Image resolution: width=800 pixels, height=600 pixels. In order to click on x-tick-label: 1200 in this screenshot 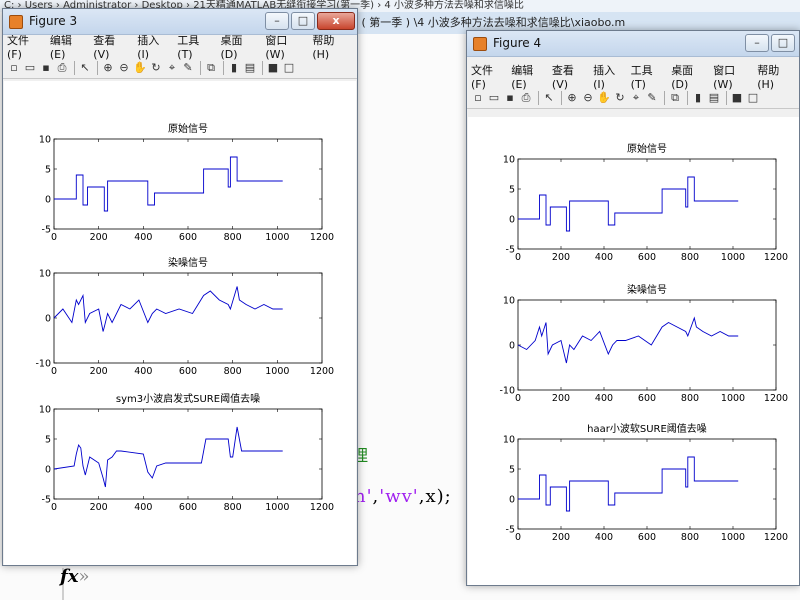, I will do `click(776, 537)`.